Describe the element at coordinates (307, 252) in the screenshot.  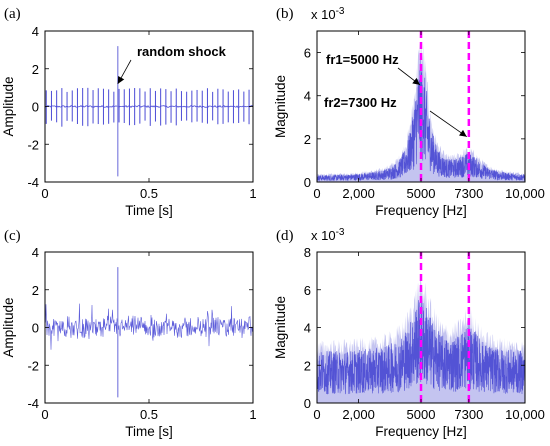
I see `y-tick-label: 8` at that location.